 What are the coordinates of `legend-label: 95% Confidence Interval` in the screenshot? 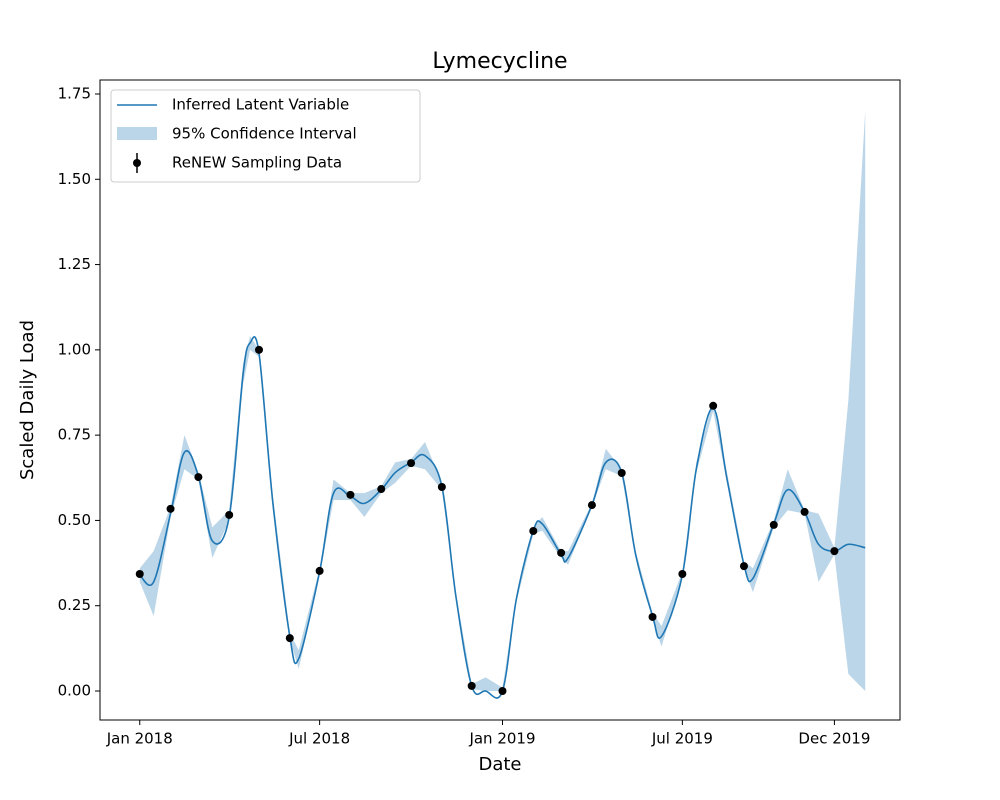 It's located at (264, 134).